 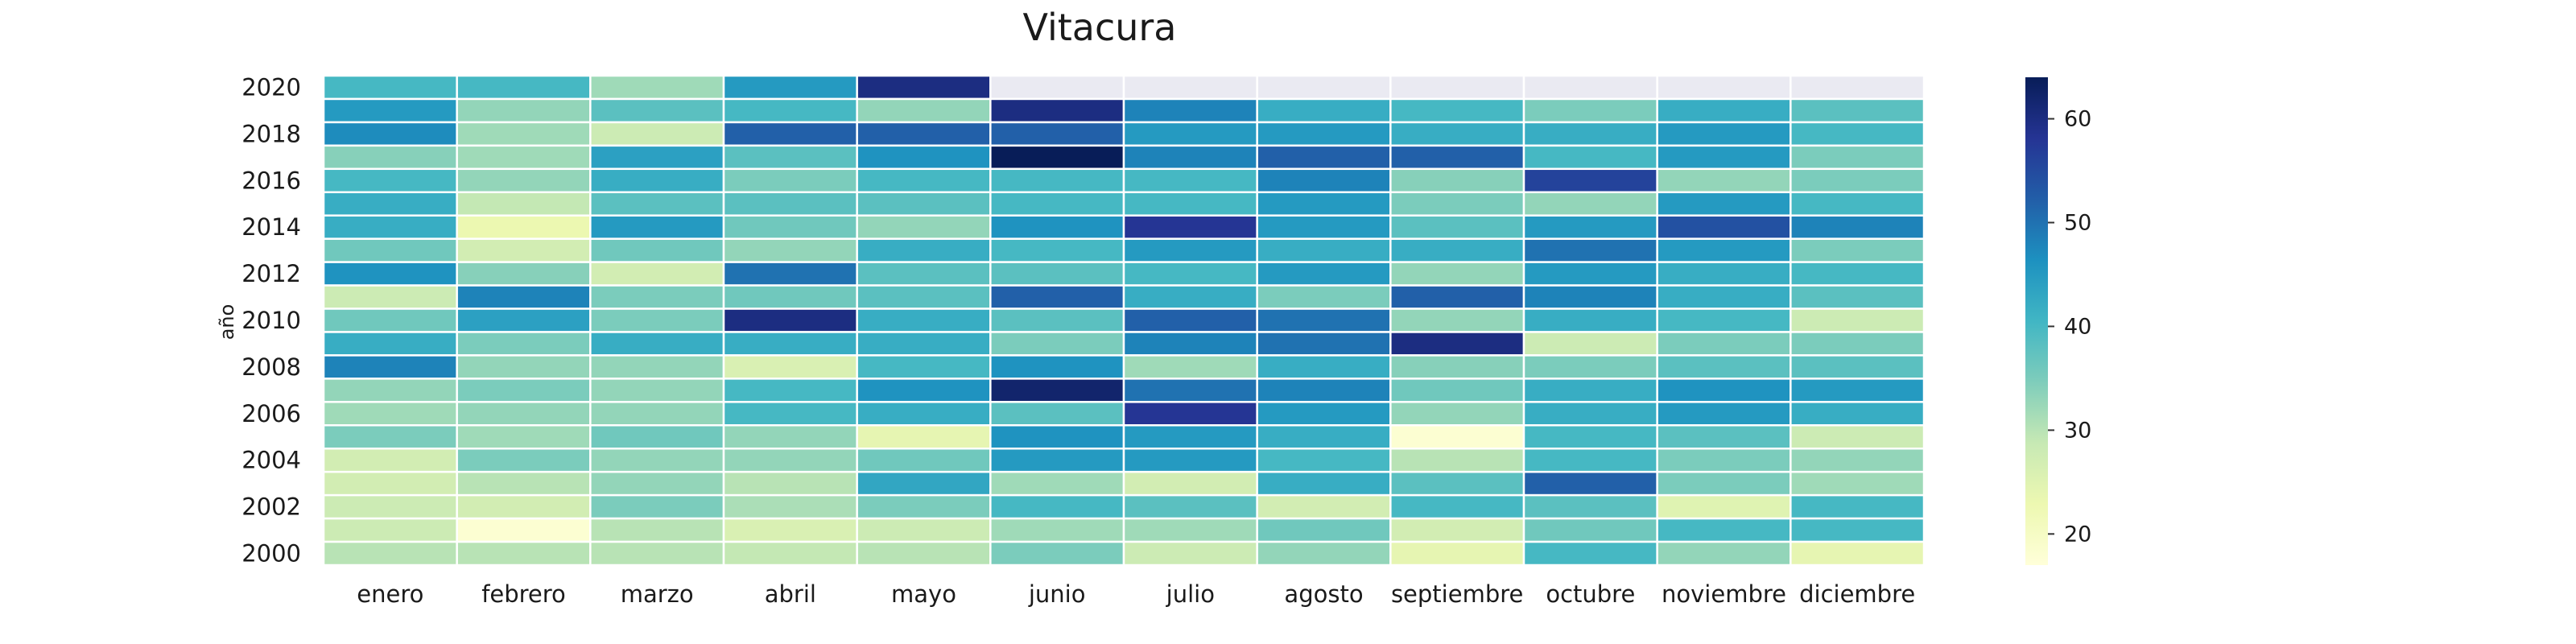 I want to click on x-tick-label: junio, so click(x=1057, y=594).